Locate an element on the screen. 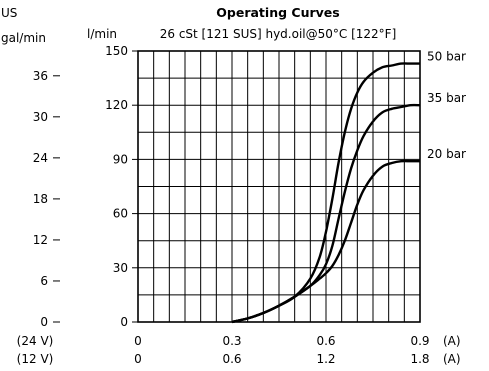 This screenshot has width=489, height=371. y-tick-label-gal: 18 is located at coordinates (40, 199).